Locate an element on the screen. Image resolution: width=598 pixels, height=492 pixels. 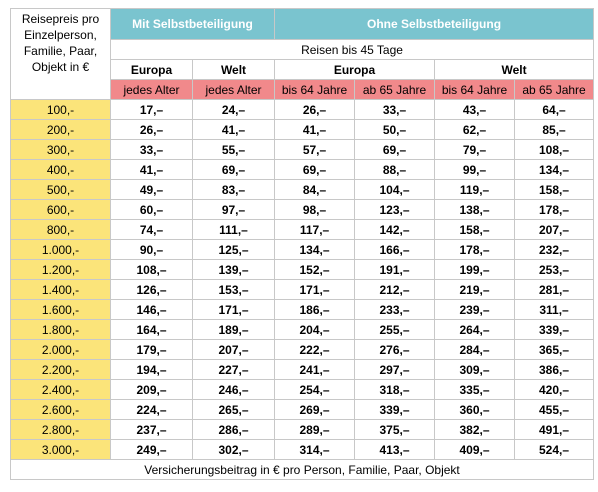
premium-cell: 50,– is located at coordinates (395, 129).